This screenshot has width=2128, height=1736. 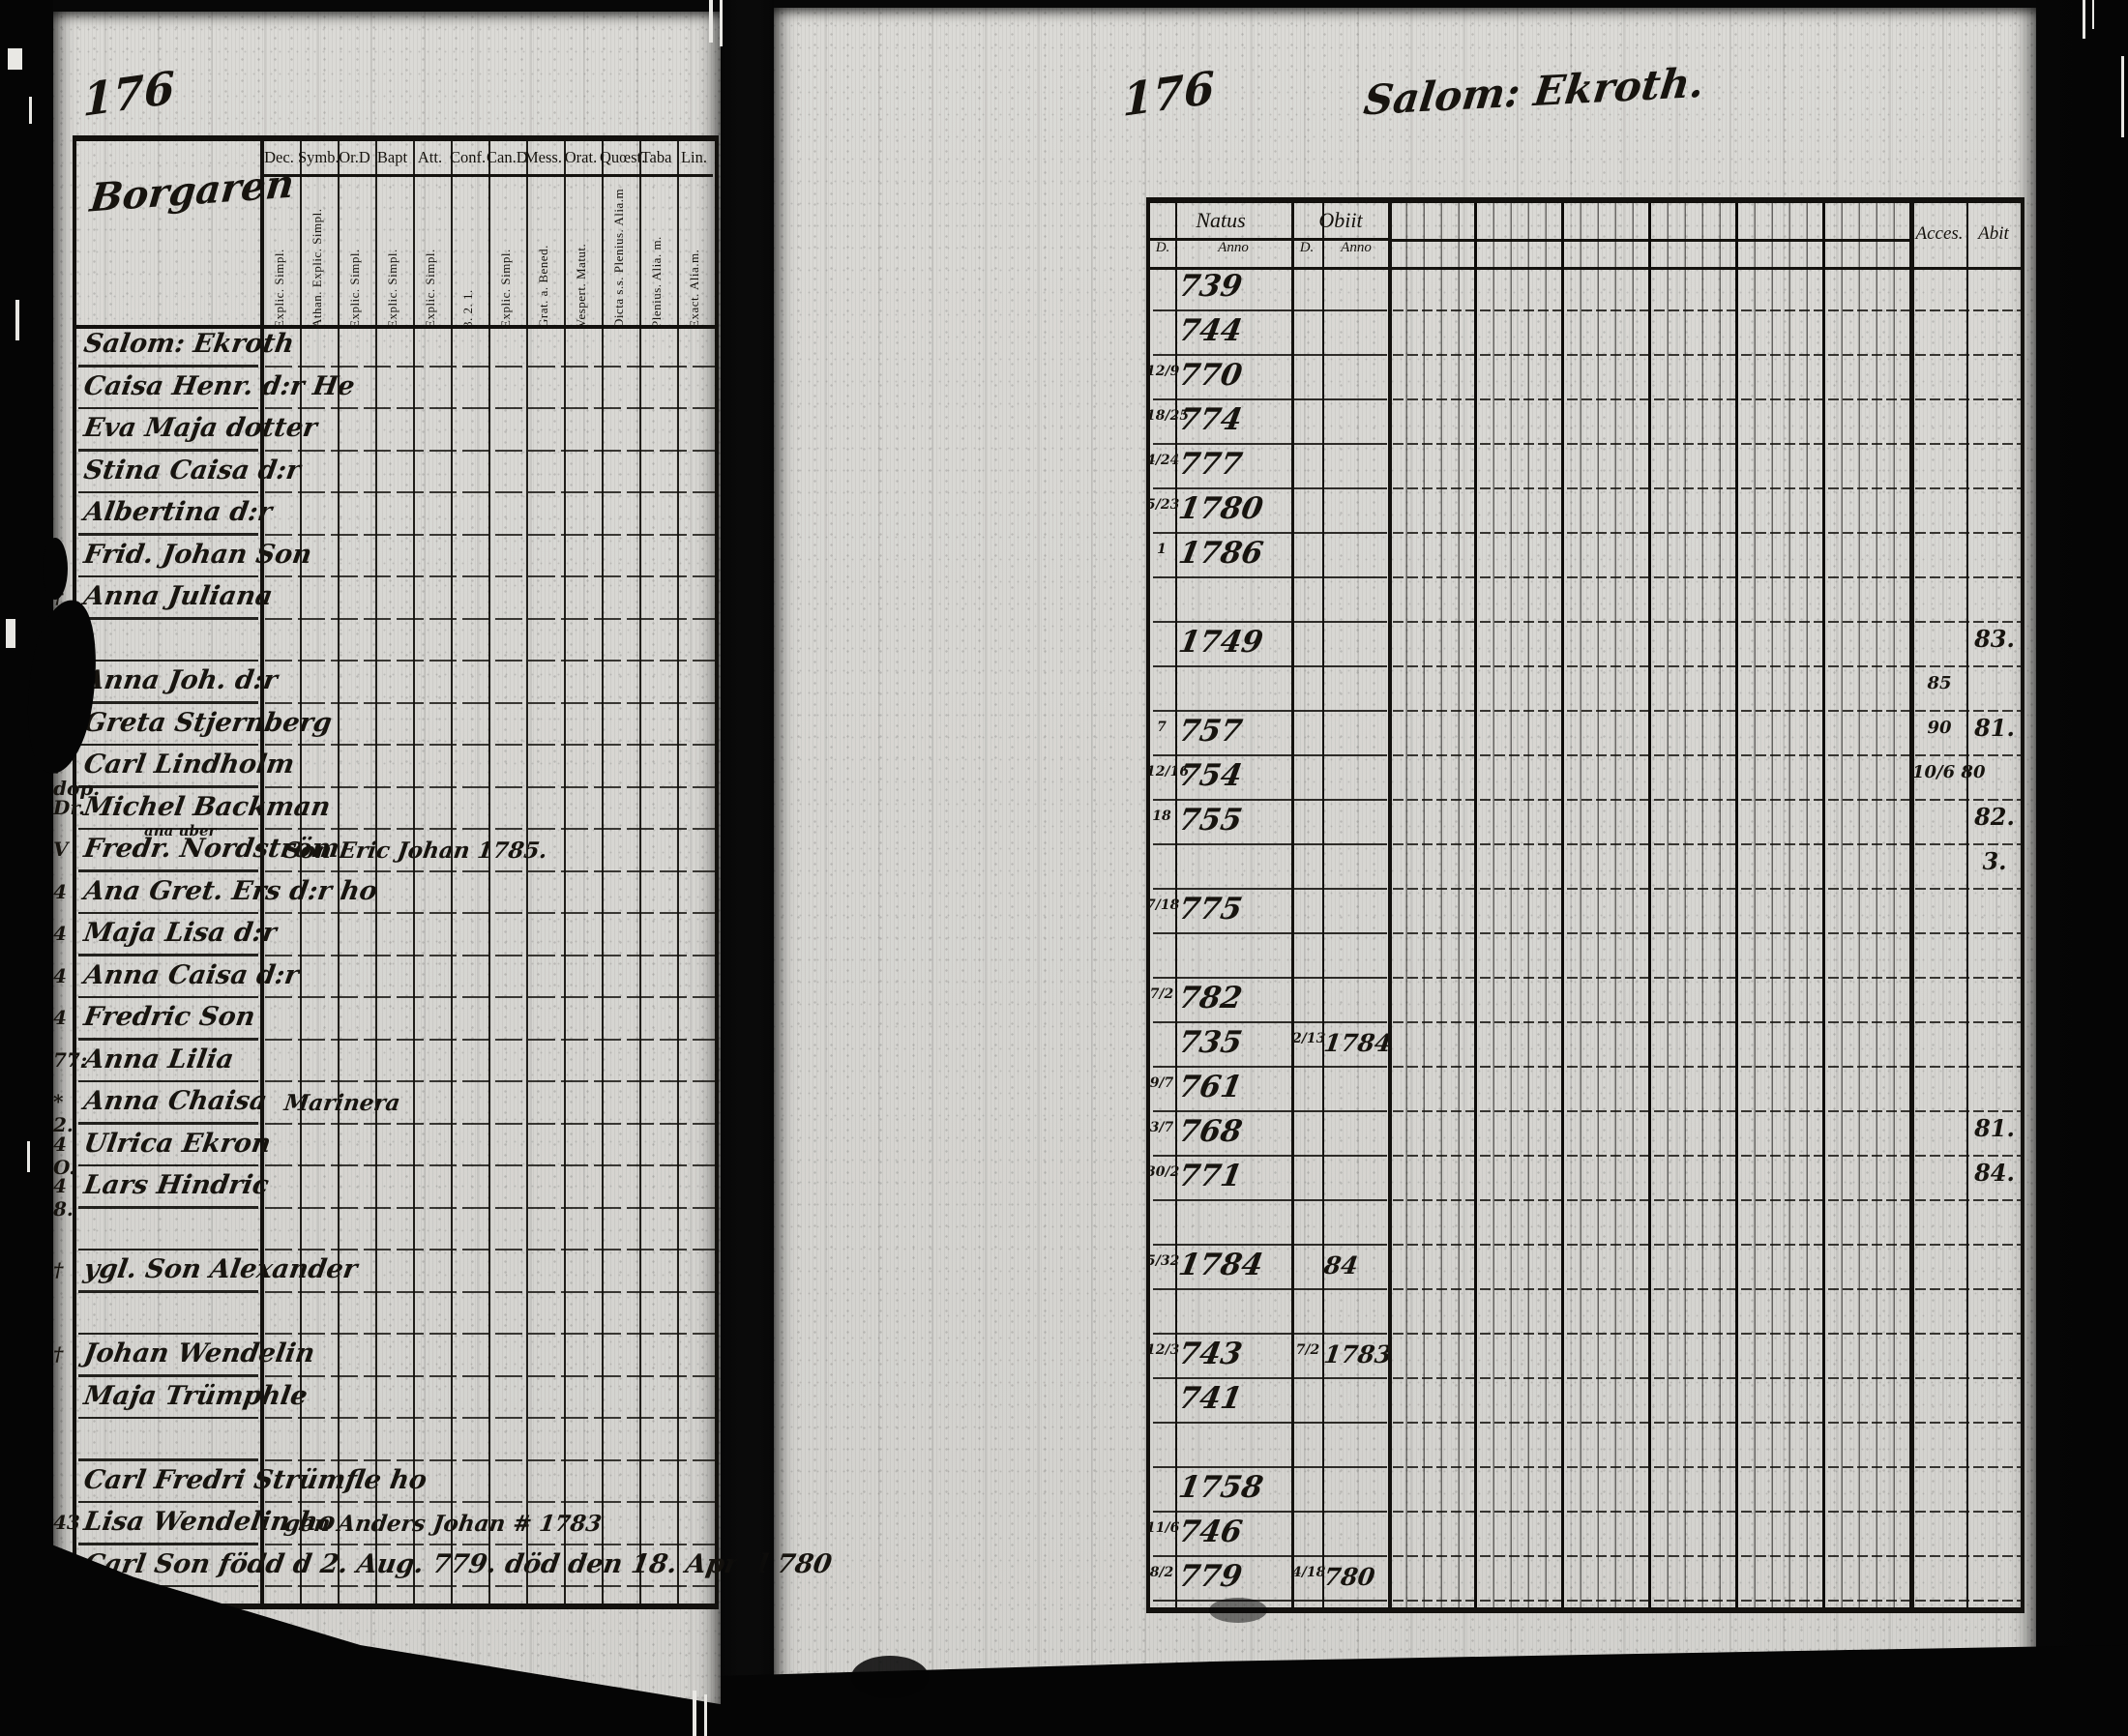 I want to click on natus-year: 771, so click(x=1210, y=1176).